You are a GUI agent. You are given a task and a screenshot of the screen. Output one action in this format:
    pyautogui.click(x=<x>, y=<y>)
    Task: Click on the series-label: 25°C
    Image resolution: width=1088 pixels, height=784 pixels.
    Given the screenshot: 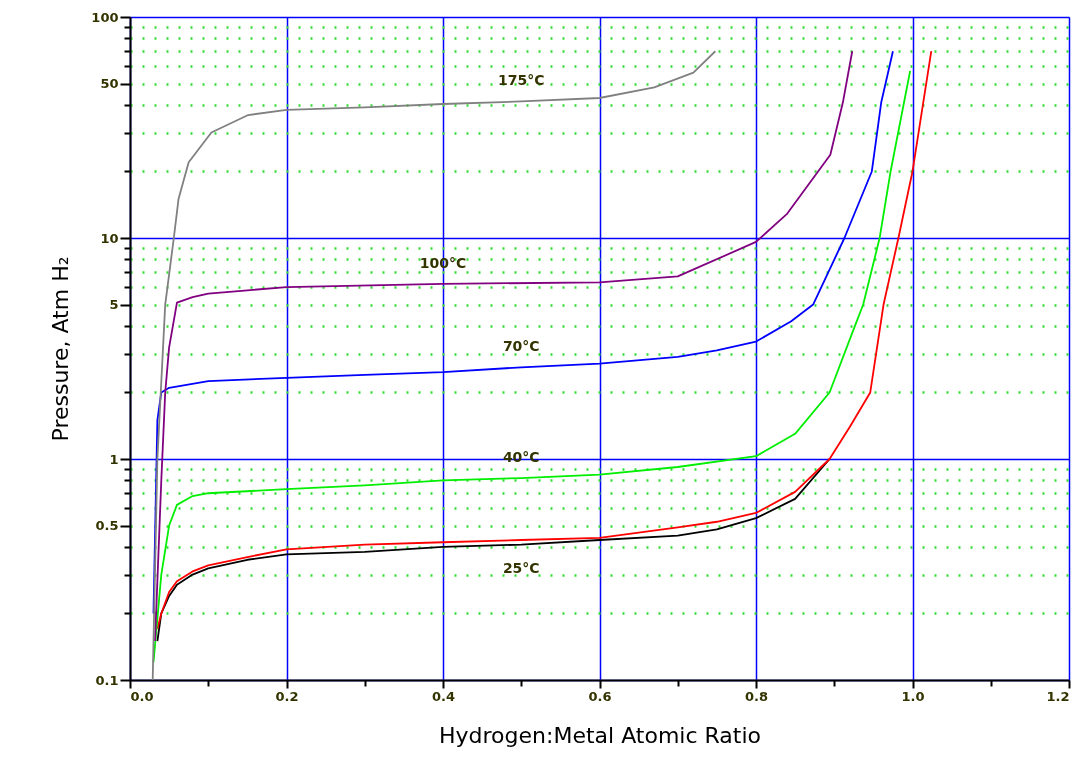 What is the action you would take?
    pyautogui.click(x=521, y=567)
    